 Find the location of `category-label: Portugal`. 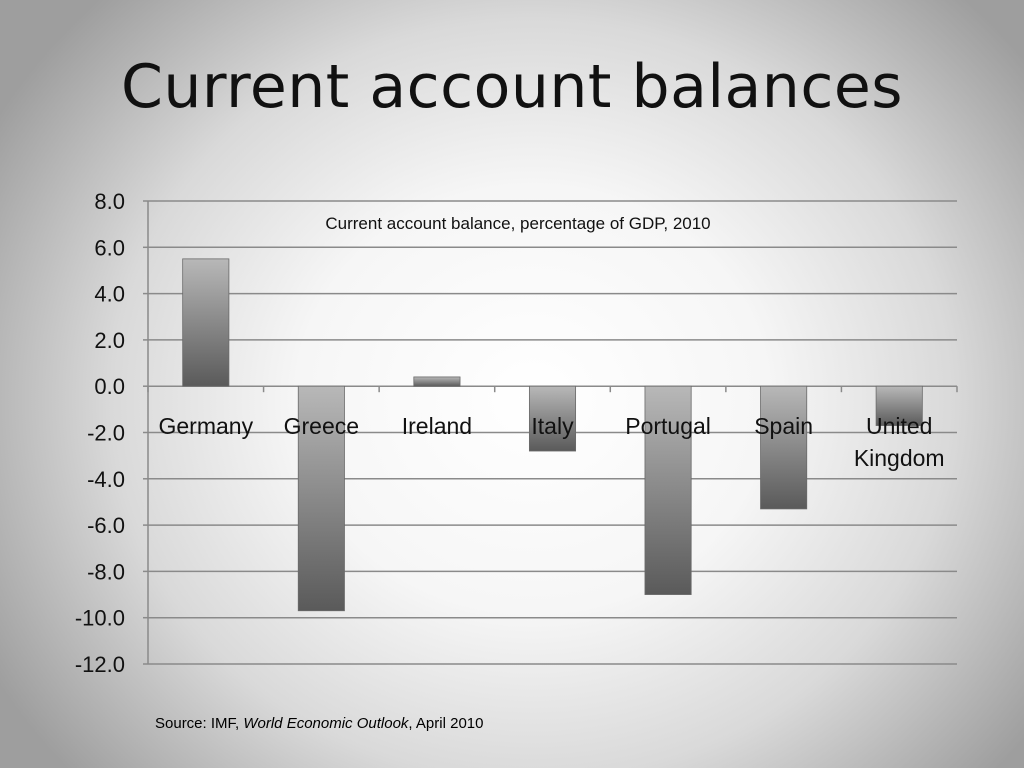

category-label: Portugal is located at coordinates (668, 426).